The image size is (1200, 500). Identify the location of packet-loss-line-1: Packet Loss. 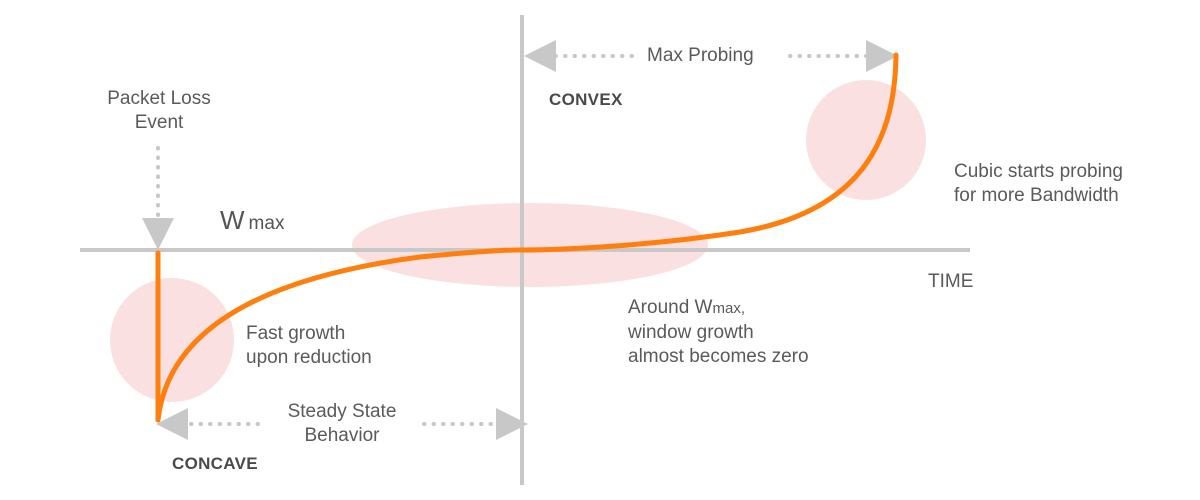
(159, 98).